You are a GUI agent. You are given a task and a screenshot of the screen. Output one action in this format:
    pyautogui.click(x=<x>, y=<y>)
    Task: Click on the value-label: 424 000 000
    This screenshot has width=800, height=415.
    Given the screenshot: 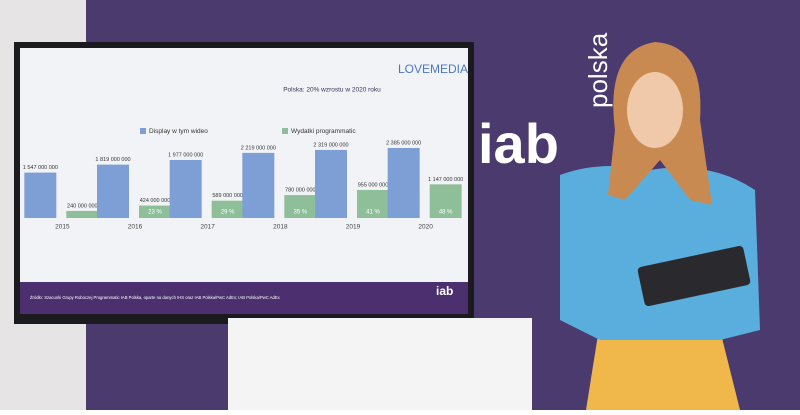 What is the action you would take?
    pyautogui.click(x=155, y=201)
    